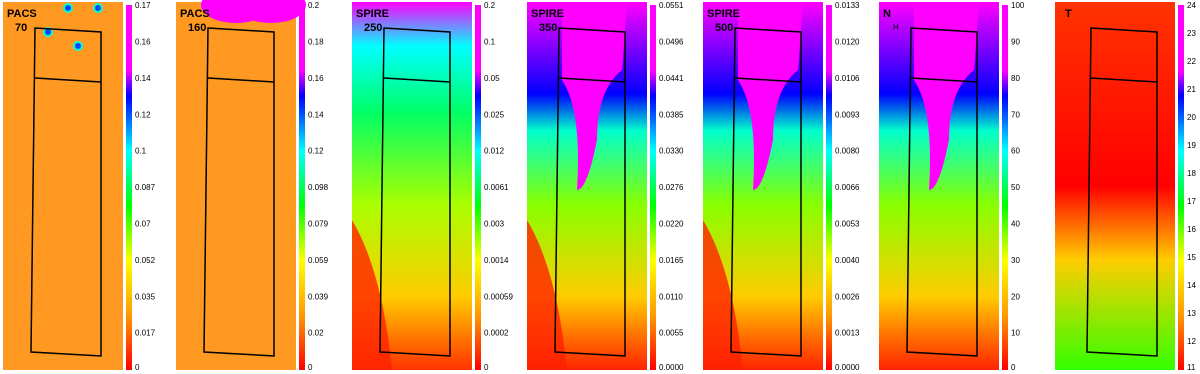 This screenshot has width=1200, height=374. Describe the element at coordinates (318, 260) in the screenshot. I see `colorbar-tick-label: 0.059` at that location.